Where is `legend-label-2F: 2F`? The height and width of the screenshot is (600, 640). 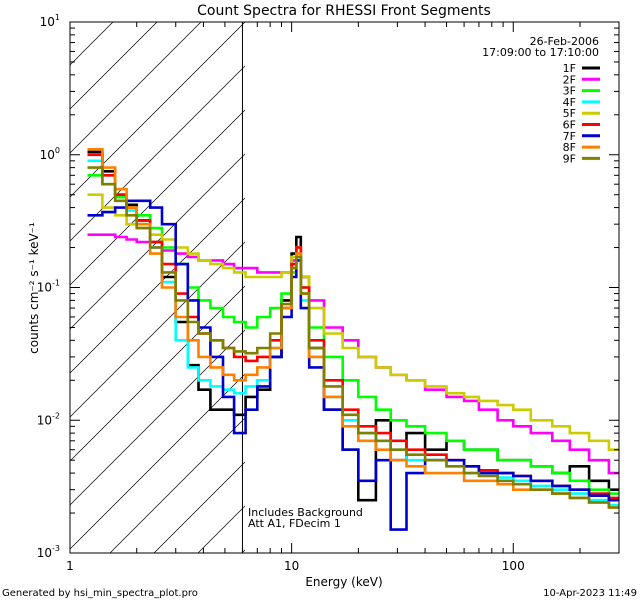
legend-label-2F: 2F is located at coordinates (569, 79).